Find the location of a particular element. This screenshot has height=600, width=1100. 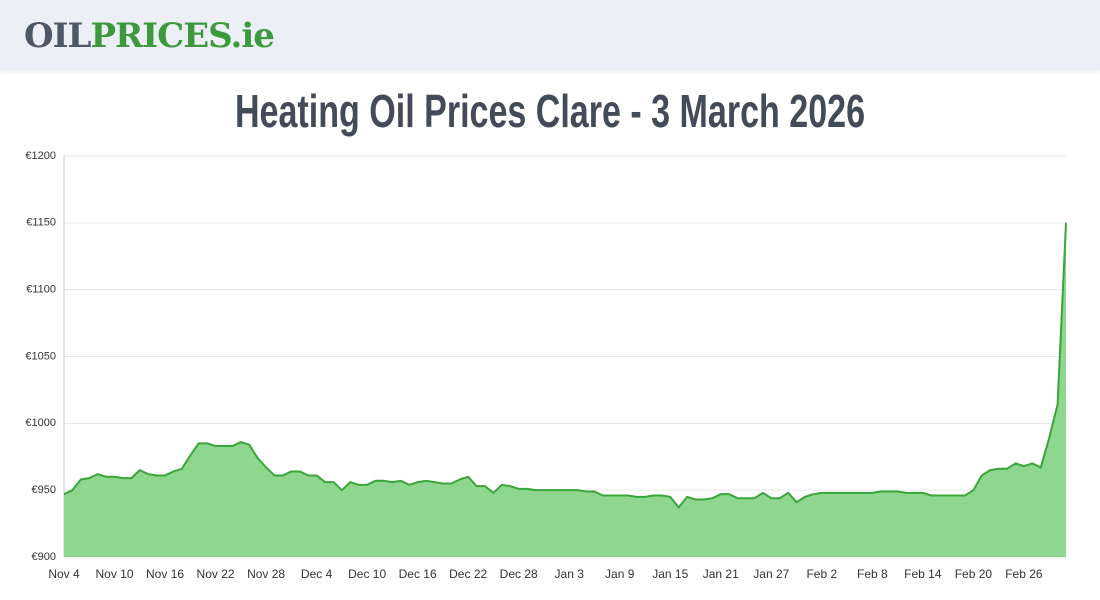

x-tick-label: Feb 2 is located at coordinates (821, 574).